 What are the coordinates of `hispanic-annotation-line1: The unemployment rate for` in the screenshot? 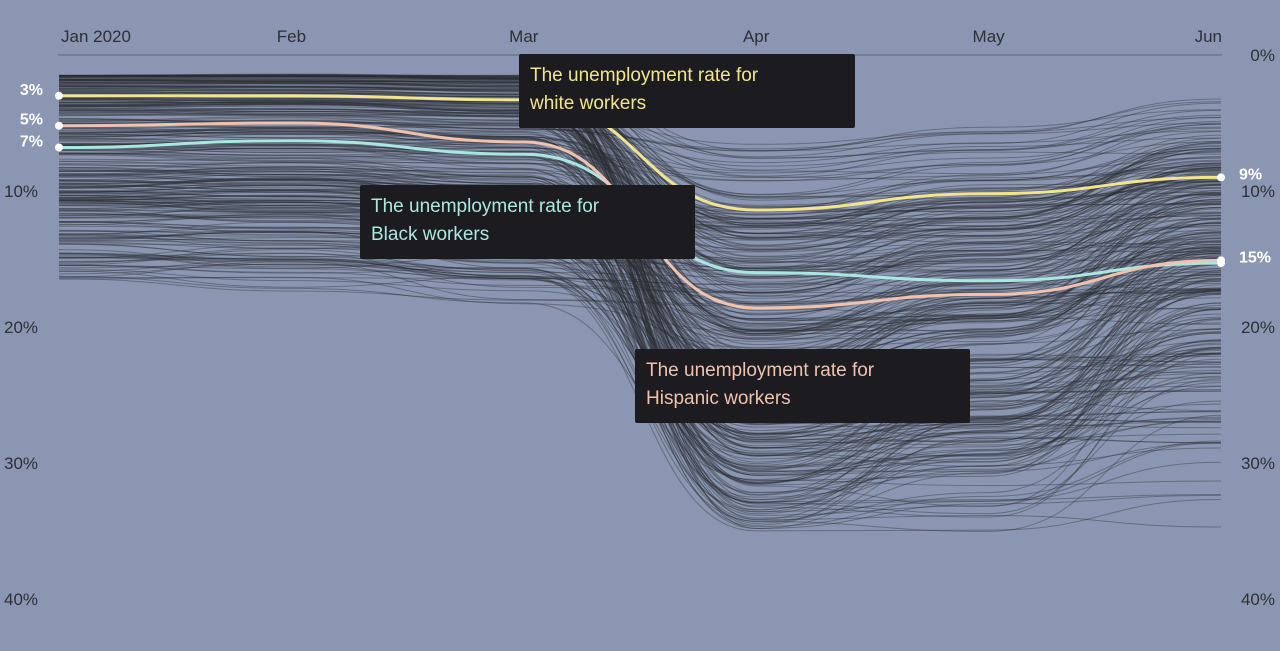 It's located at (760, 370).